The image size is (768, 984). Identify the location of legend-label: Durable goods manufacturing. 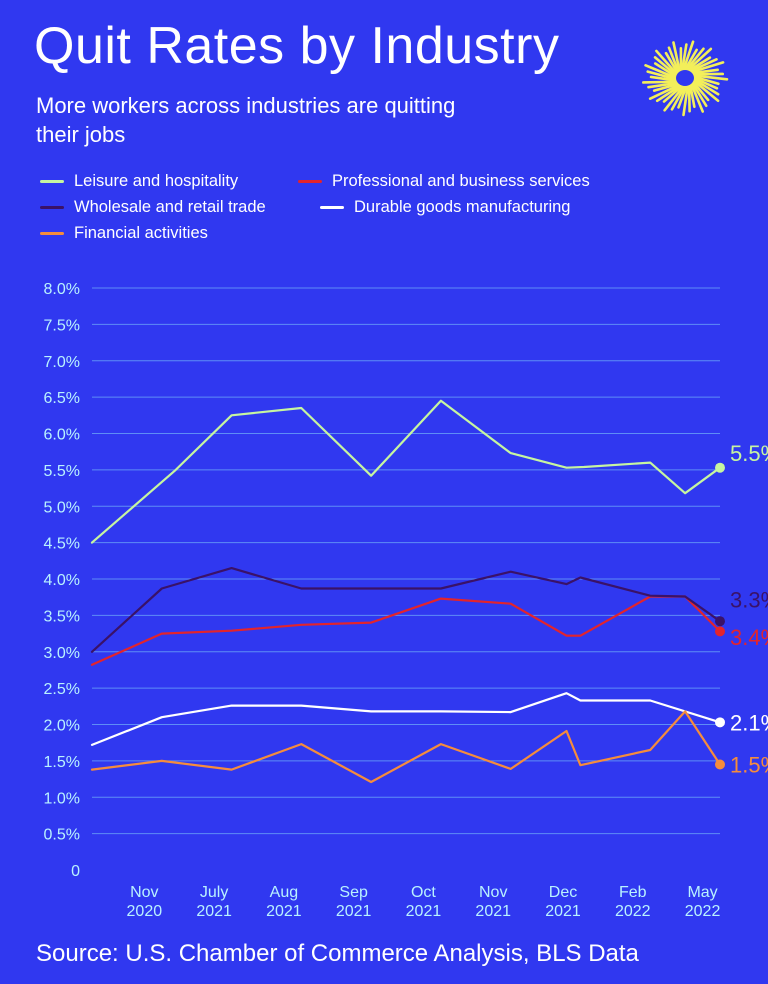
(462, 207).